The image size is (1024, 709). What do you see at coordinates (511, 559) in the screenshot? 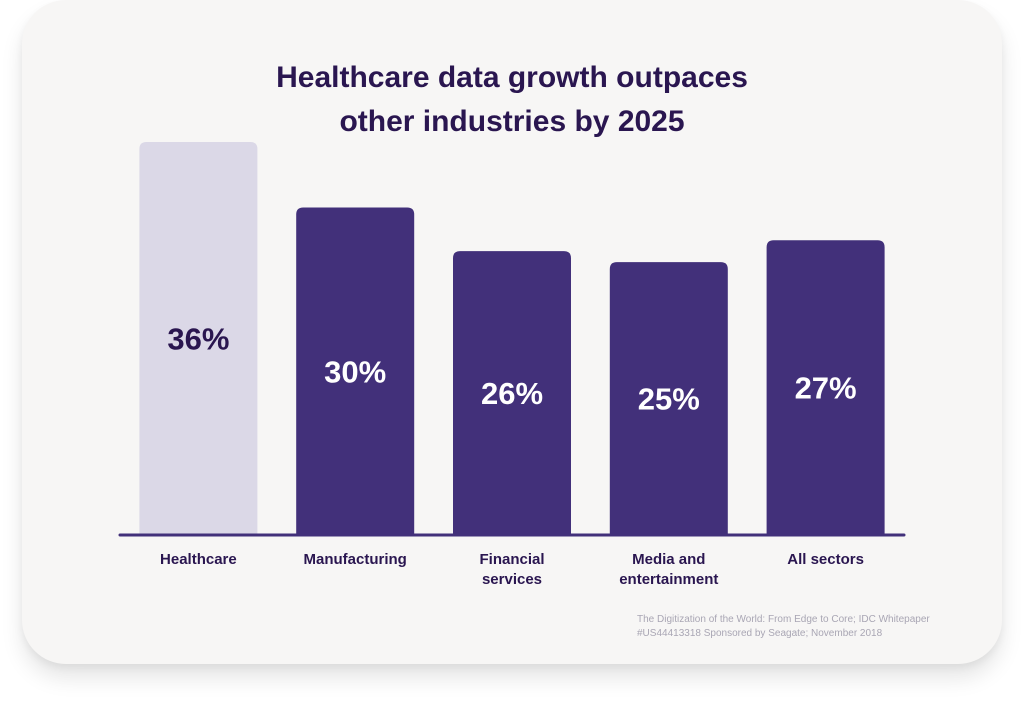
I see `category-label-2-line-0: Financial` at bounding box center [511, 559].